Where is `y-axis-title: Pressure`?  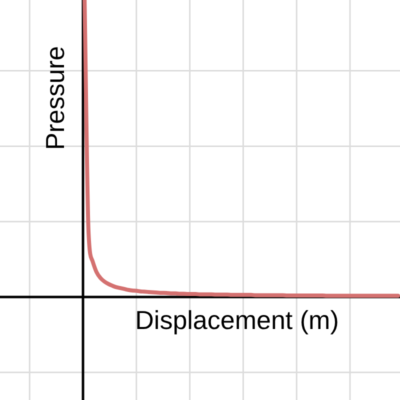
y-axis-title: Pressure is located at coordinates (55, 98).